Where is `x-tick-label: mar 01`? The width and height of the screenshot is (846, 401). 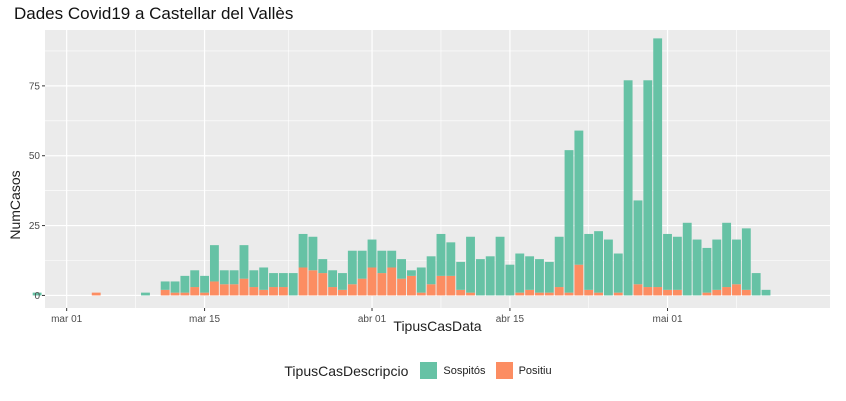
x-tick-label: mar 01 is located at coordinates (67, 319).